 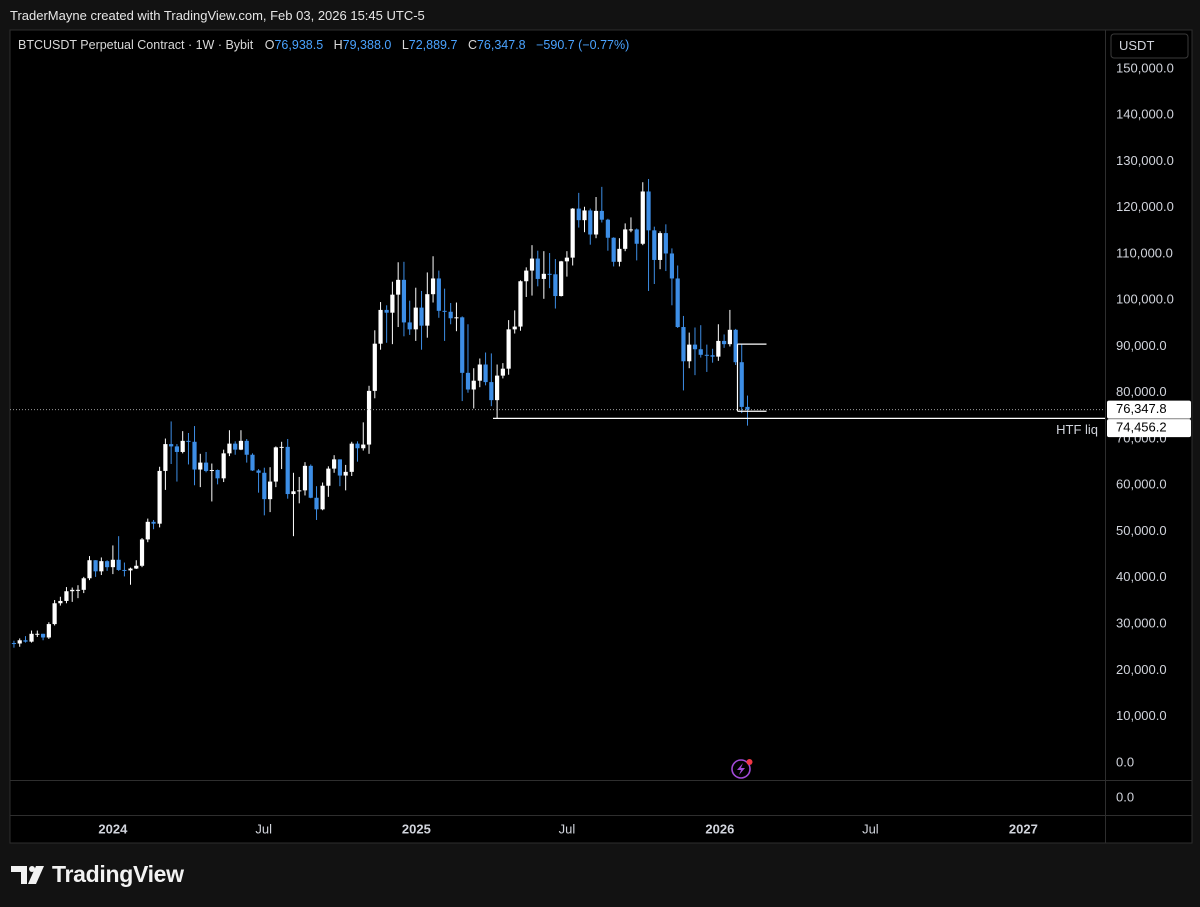 I want to click on y-tick-label: 100,000.0, so click(x=1145, y=299).